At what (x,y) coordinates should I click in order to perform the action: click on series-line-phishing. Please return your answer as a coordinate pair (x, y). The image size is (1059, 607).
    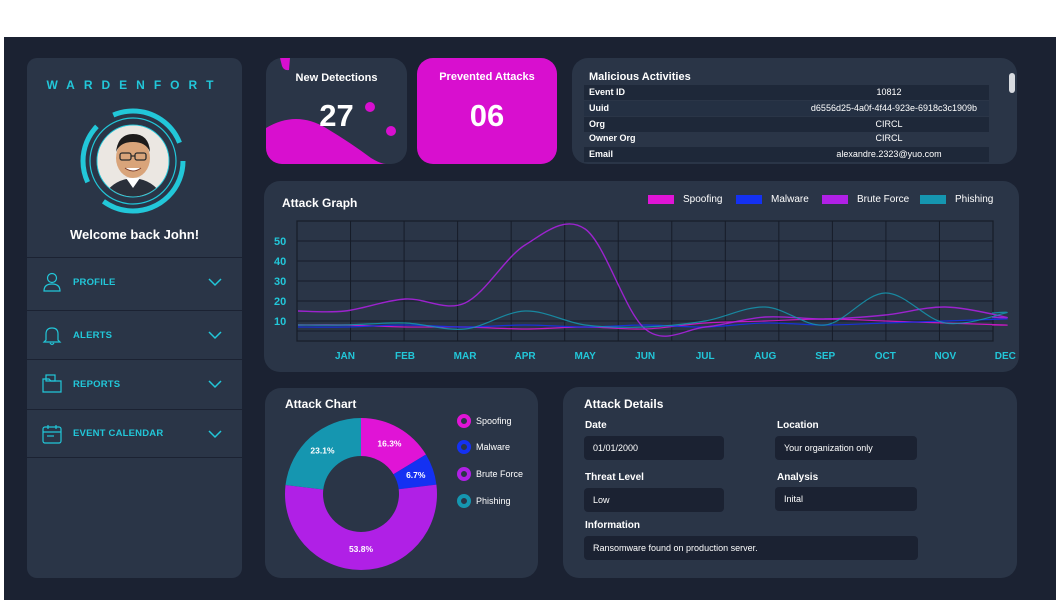
    Looking at the image, I should click on (652, 311).